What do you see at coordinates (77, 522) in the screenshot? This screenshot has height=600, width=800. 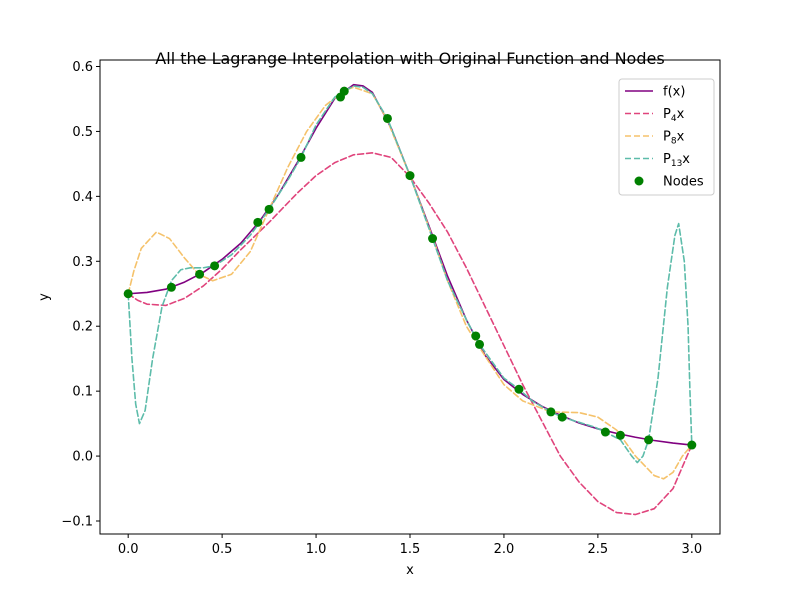 I see `y-tick-label: −0.1` at bounding box center [77, 522].